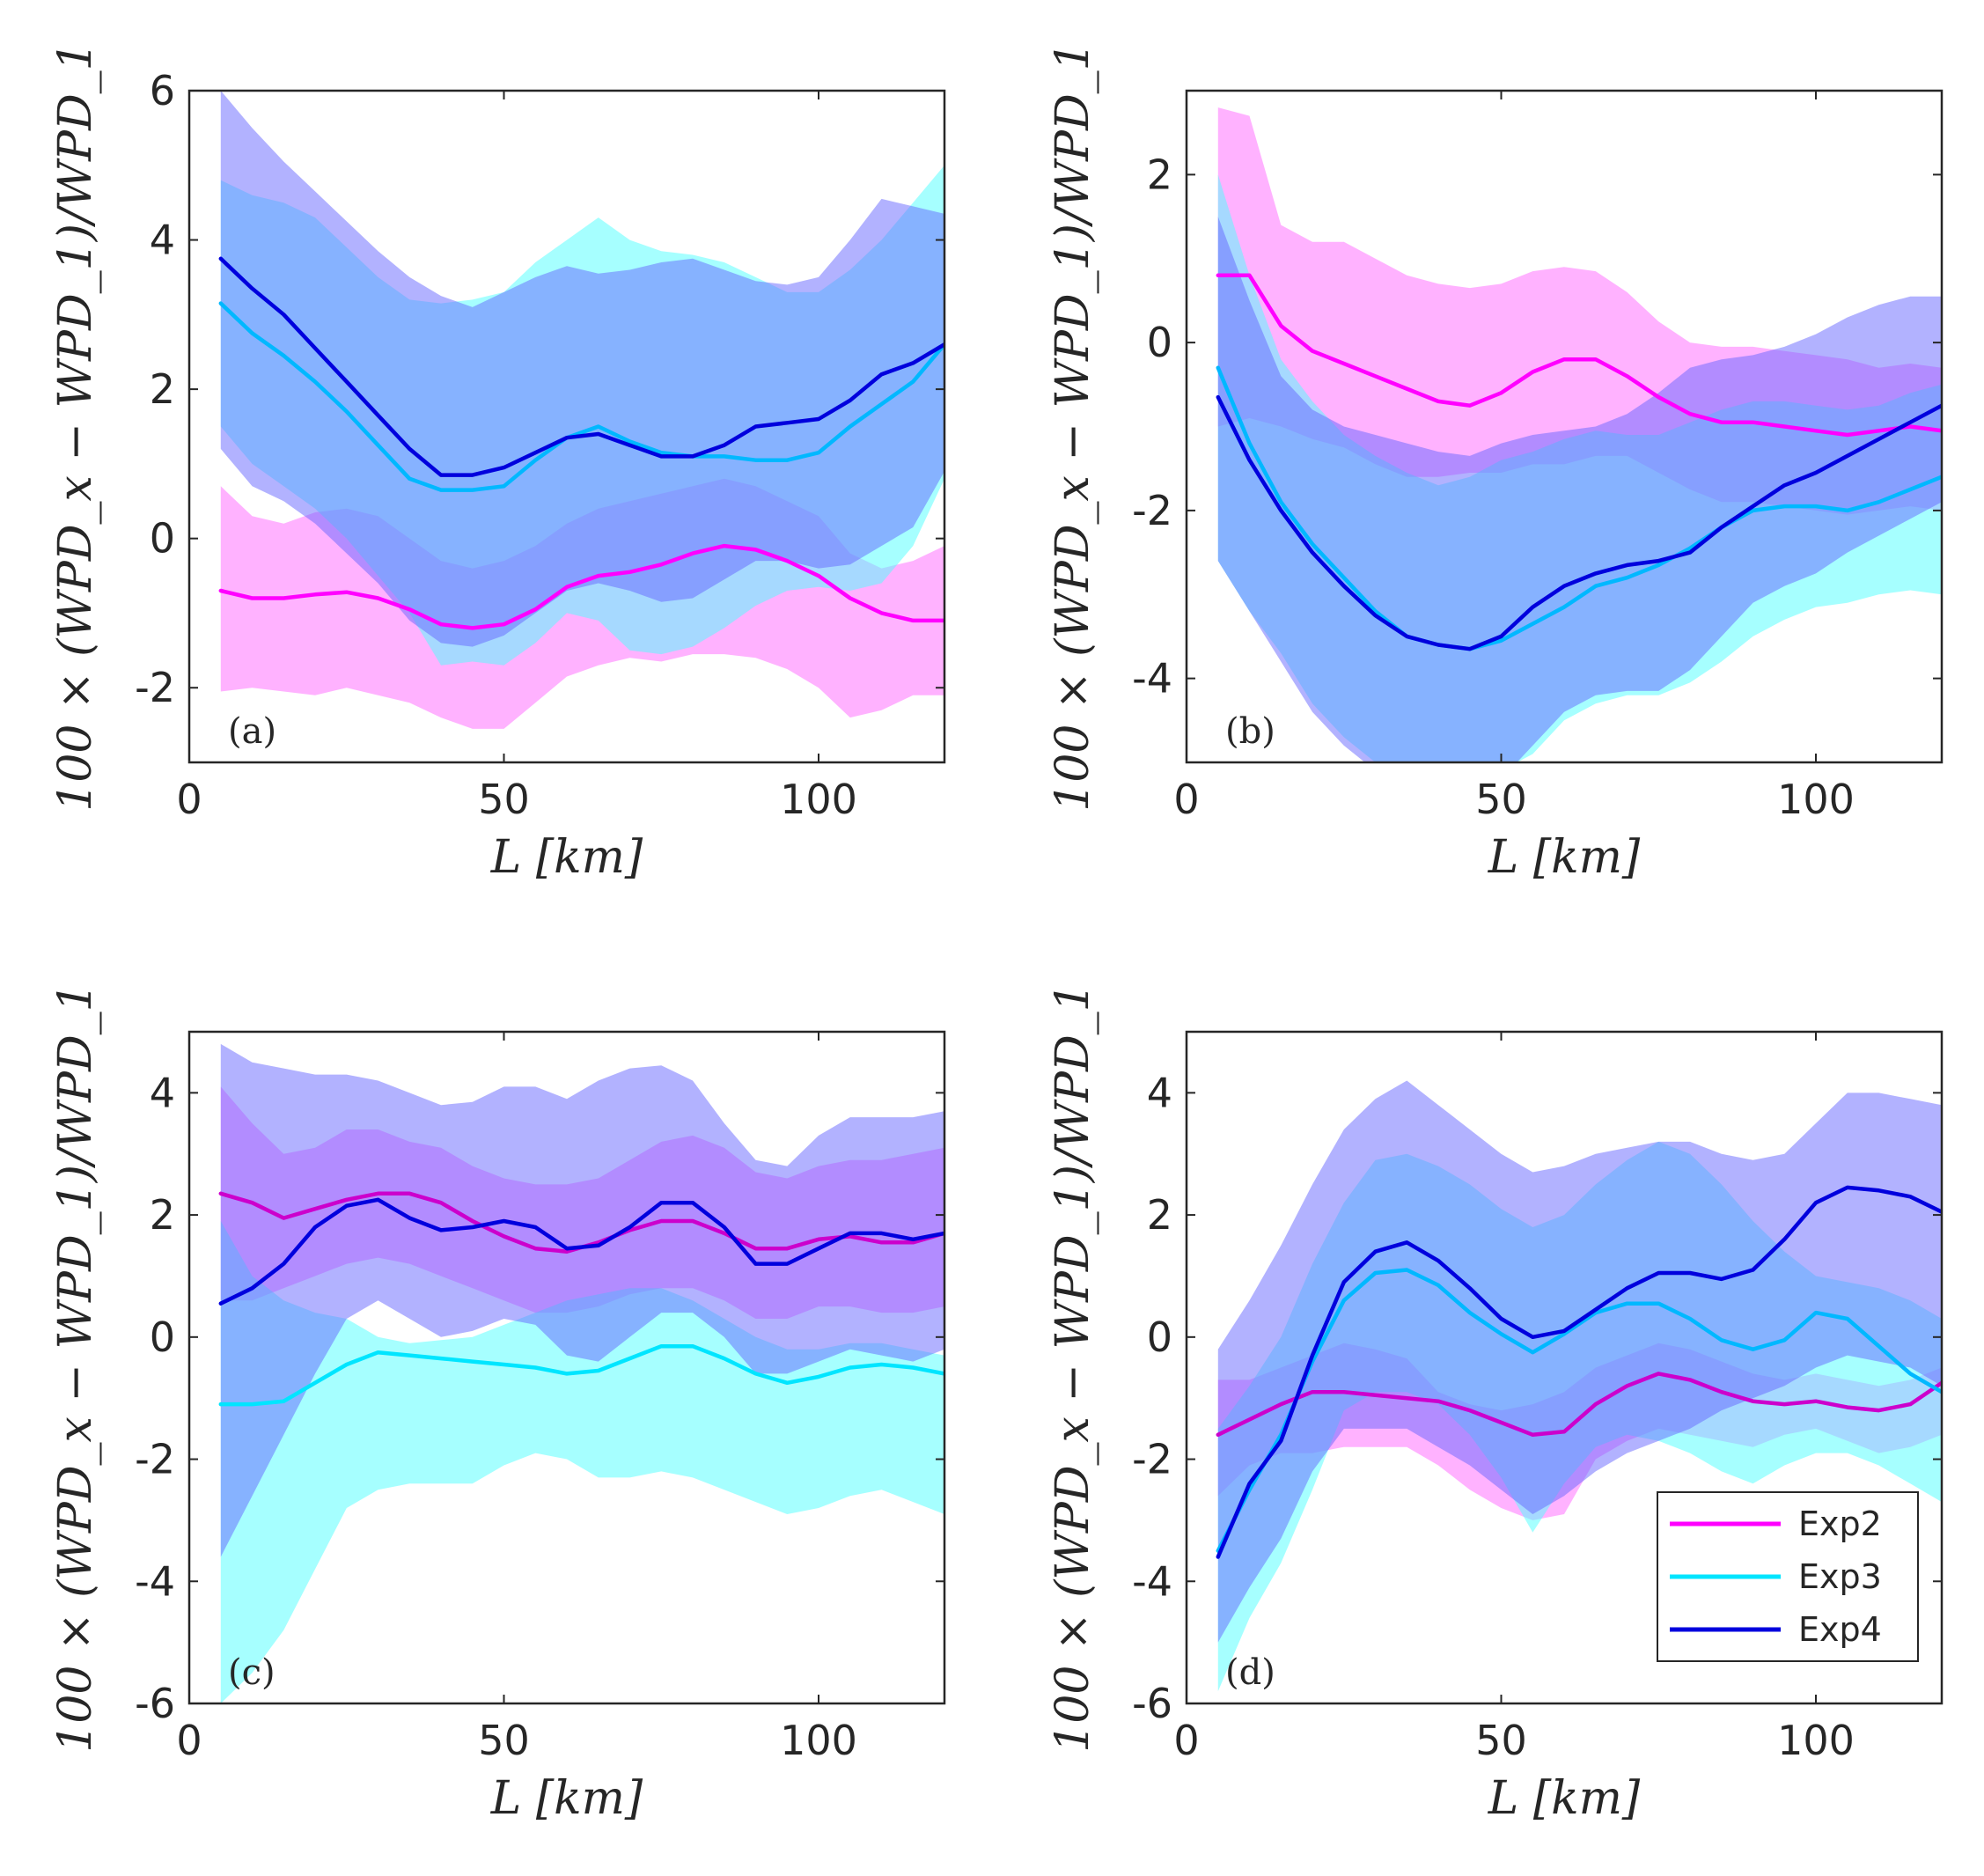  I want to click on legend-label-exp4: Exp4, so click(1840, 1629).